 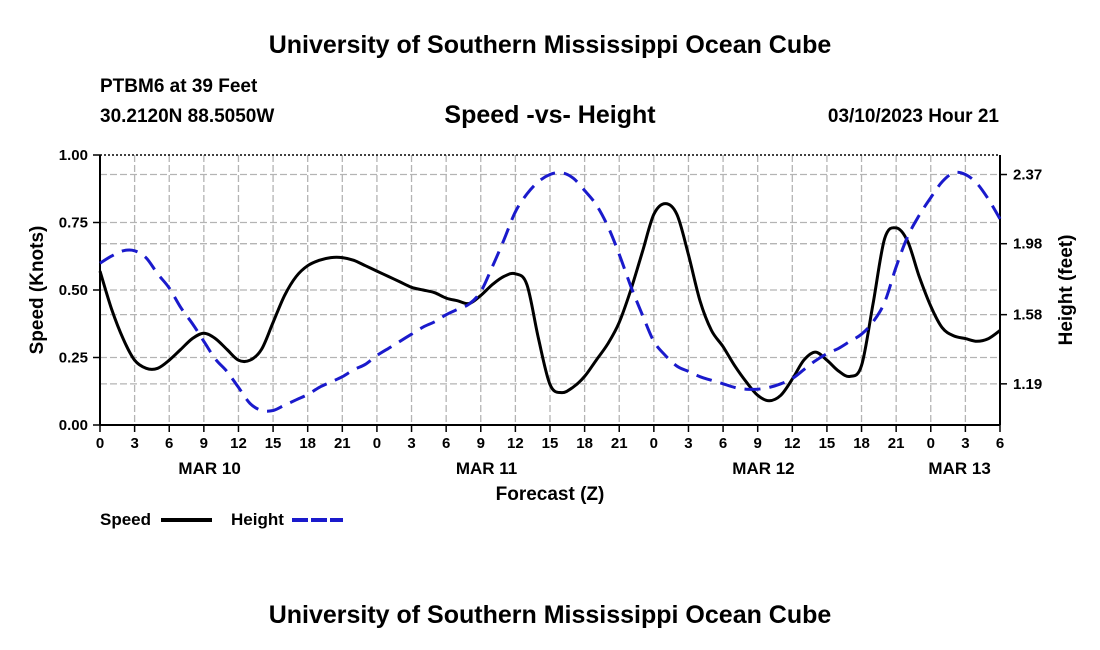 I want to click on legend-height-label: Height, so click(x=257, y=519).